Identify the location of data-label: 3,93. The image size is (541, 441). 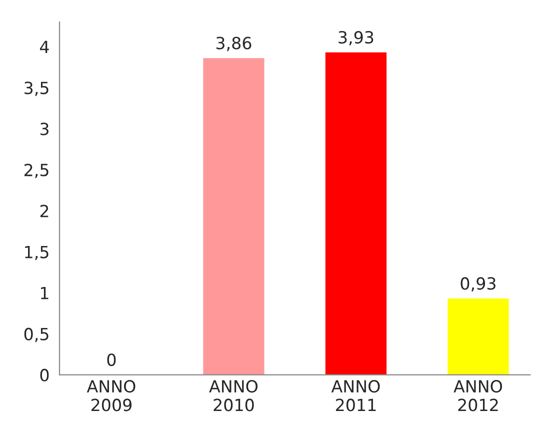
(356, 38).